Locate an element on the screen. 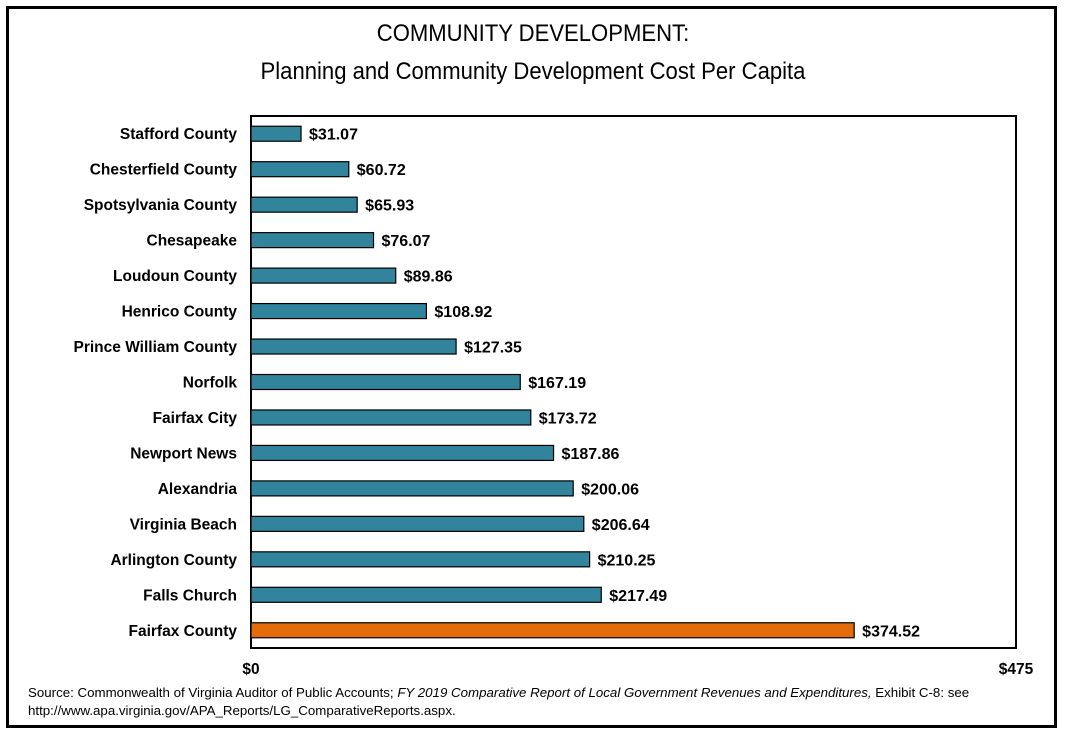 The height and width of the screenshot is (736, 1066). x-tick-label-min: $0 is located at coordinates (250, 669).